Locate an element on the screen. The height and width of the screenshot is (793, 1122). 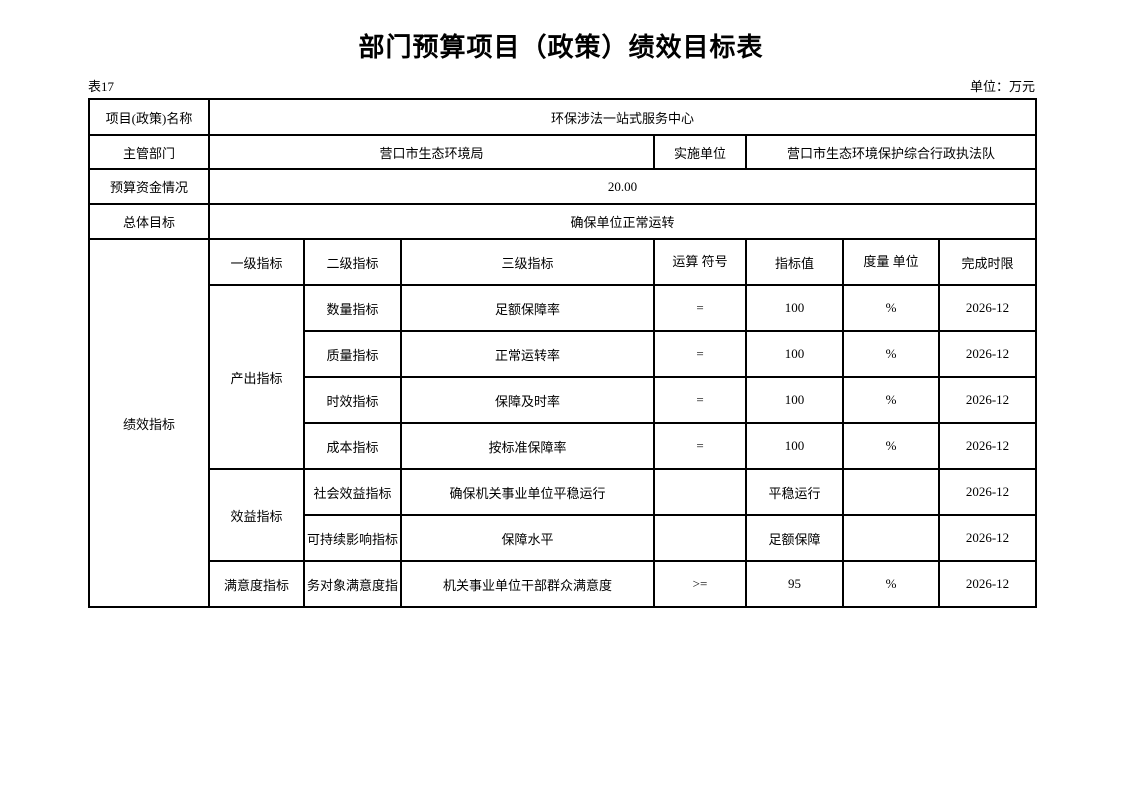
header-level1: 一级指标 is located at coordinates (256, 262).